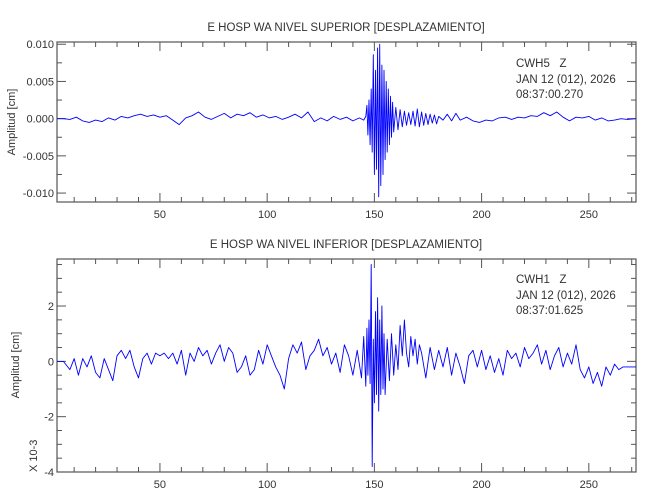  I want to click on station-code: CWH1 Z, so click(541, 280).